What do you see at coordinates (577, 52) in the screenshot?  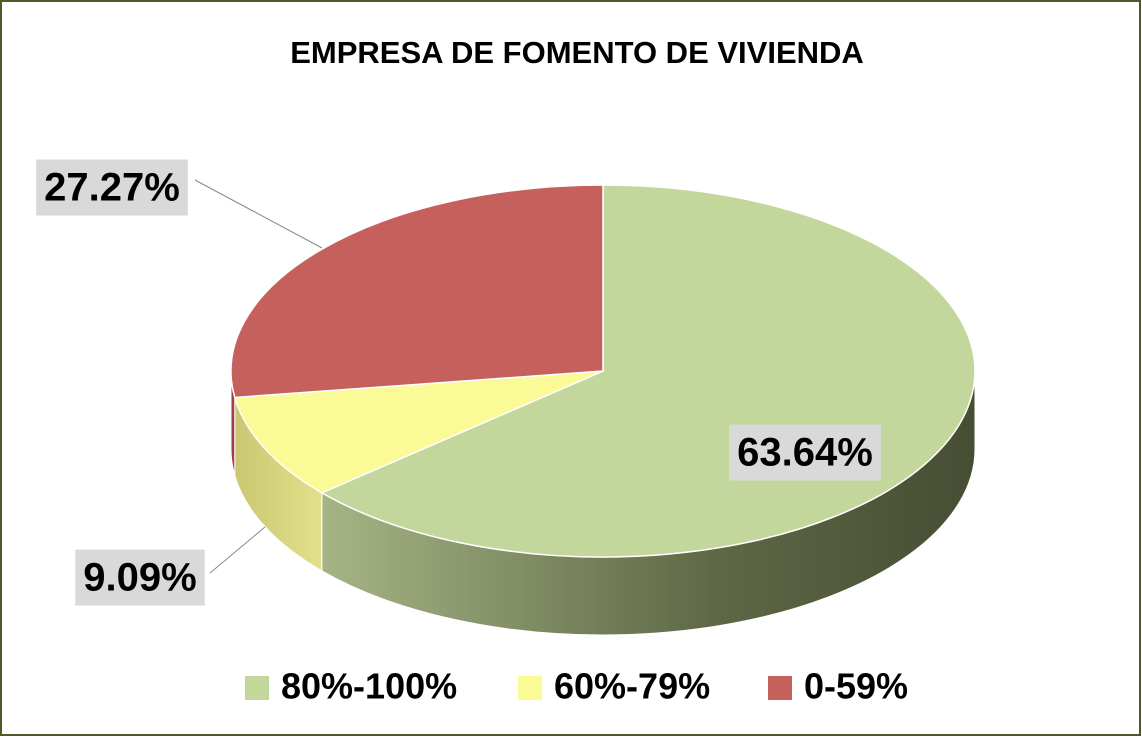 I see `chart-title: EMPRESA DE FOMENTO DE VIVIENDA` at bounding box center [577, 52].